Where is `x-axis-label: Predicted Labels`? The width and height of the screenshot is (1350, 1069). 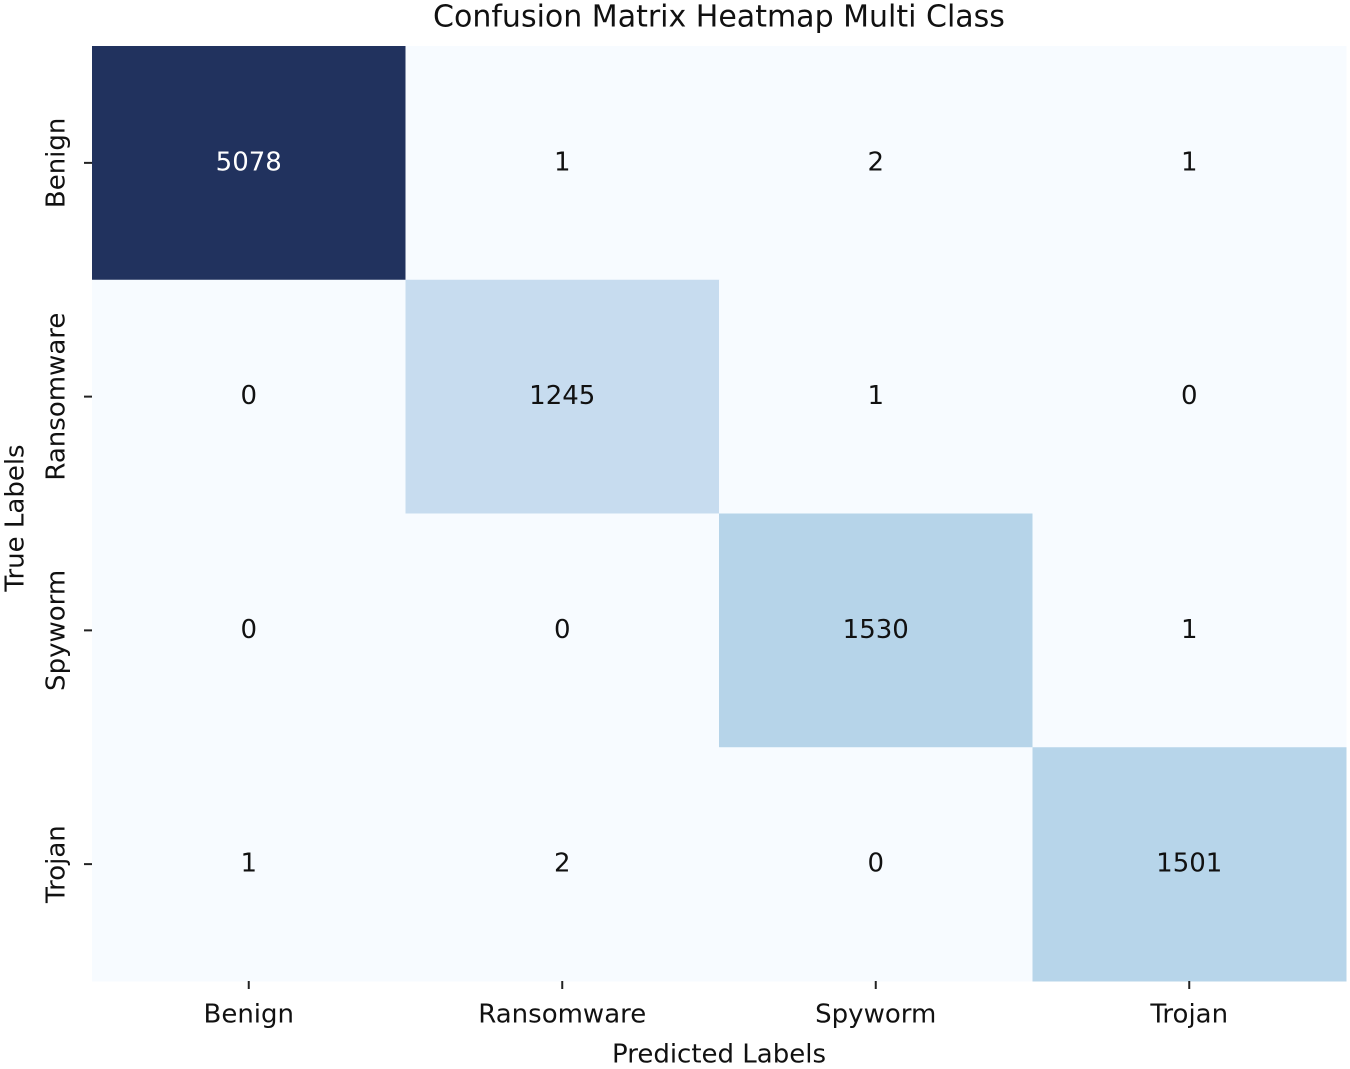
x-axis-label: Predicted Labels is located at coordinates (719, 1054).